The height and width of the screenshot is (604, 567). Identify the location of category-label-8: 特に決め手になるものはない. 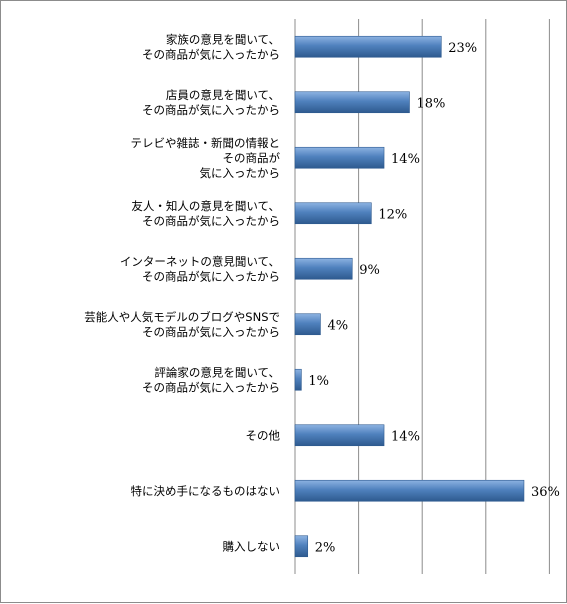
(206, 491).